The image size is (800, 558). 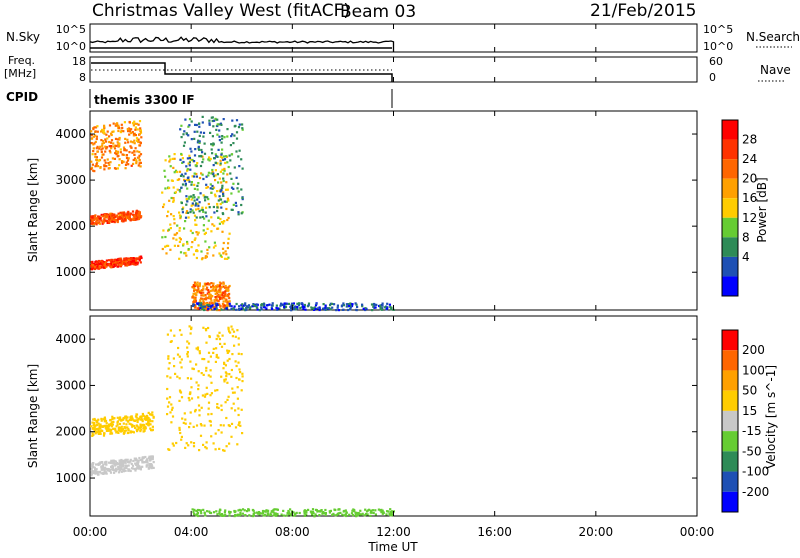 What do you see at coordinates (643, 11) in the screenshot?
I see `date-label: 21/Feb/2015` at bounding box center [643, 11].